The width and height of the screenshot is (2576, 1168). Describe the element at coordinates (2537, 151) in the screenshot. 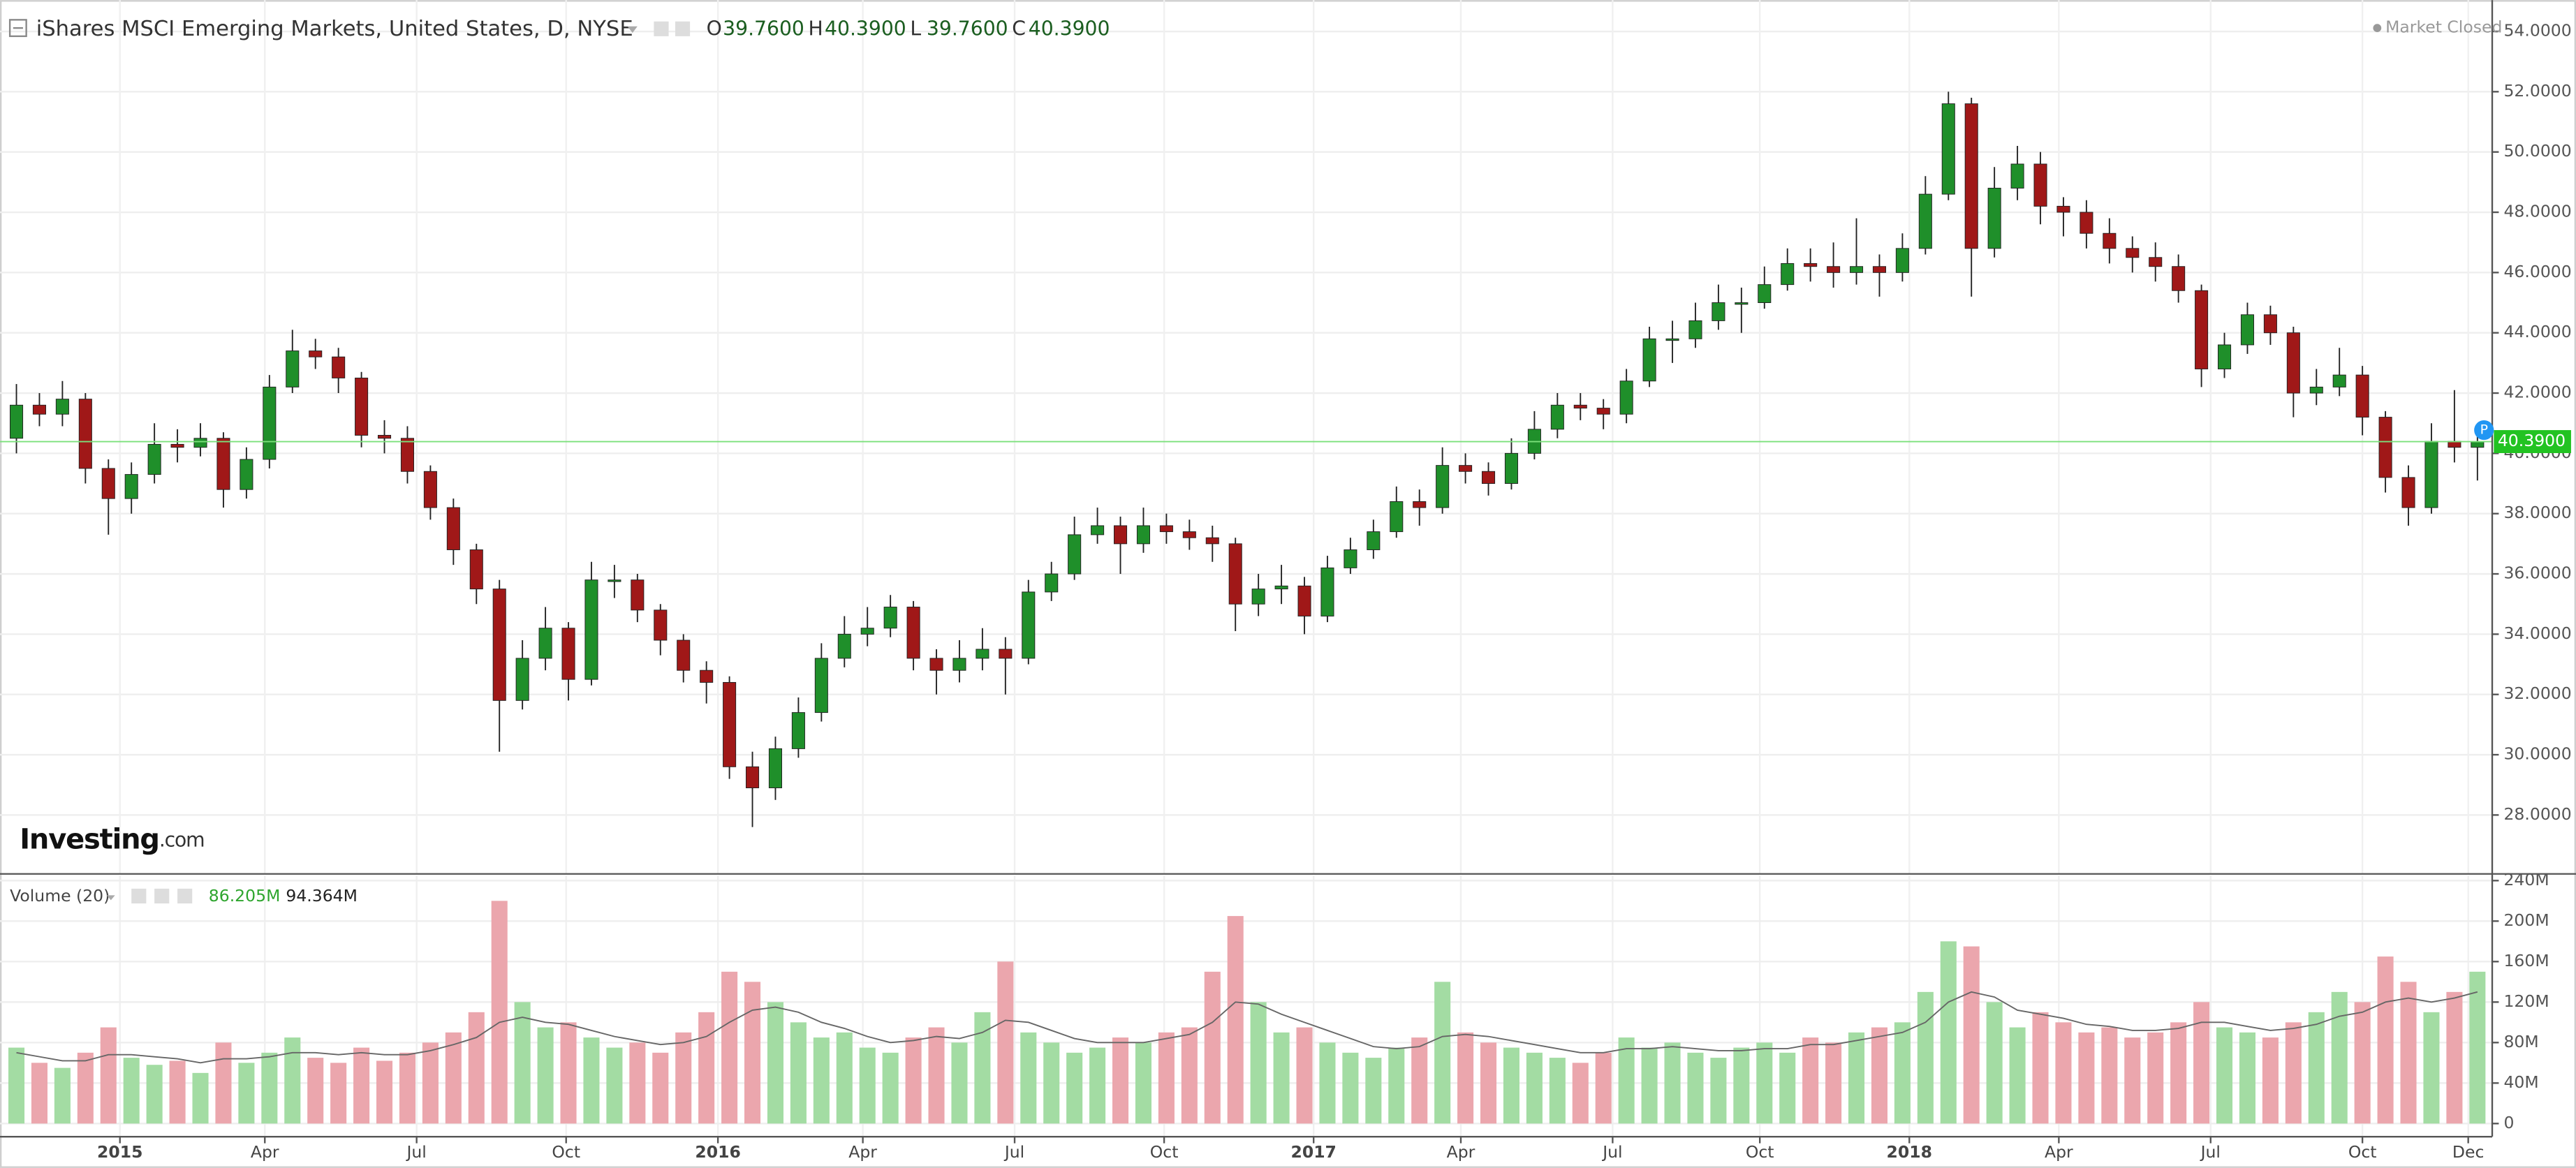

I see `y-tick-label: 50.0000` at that location.